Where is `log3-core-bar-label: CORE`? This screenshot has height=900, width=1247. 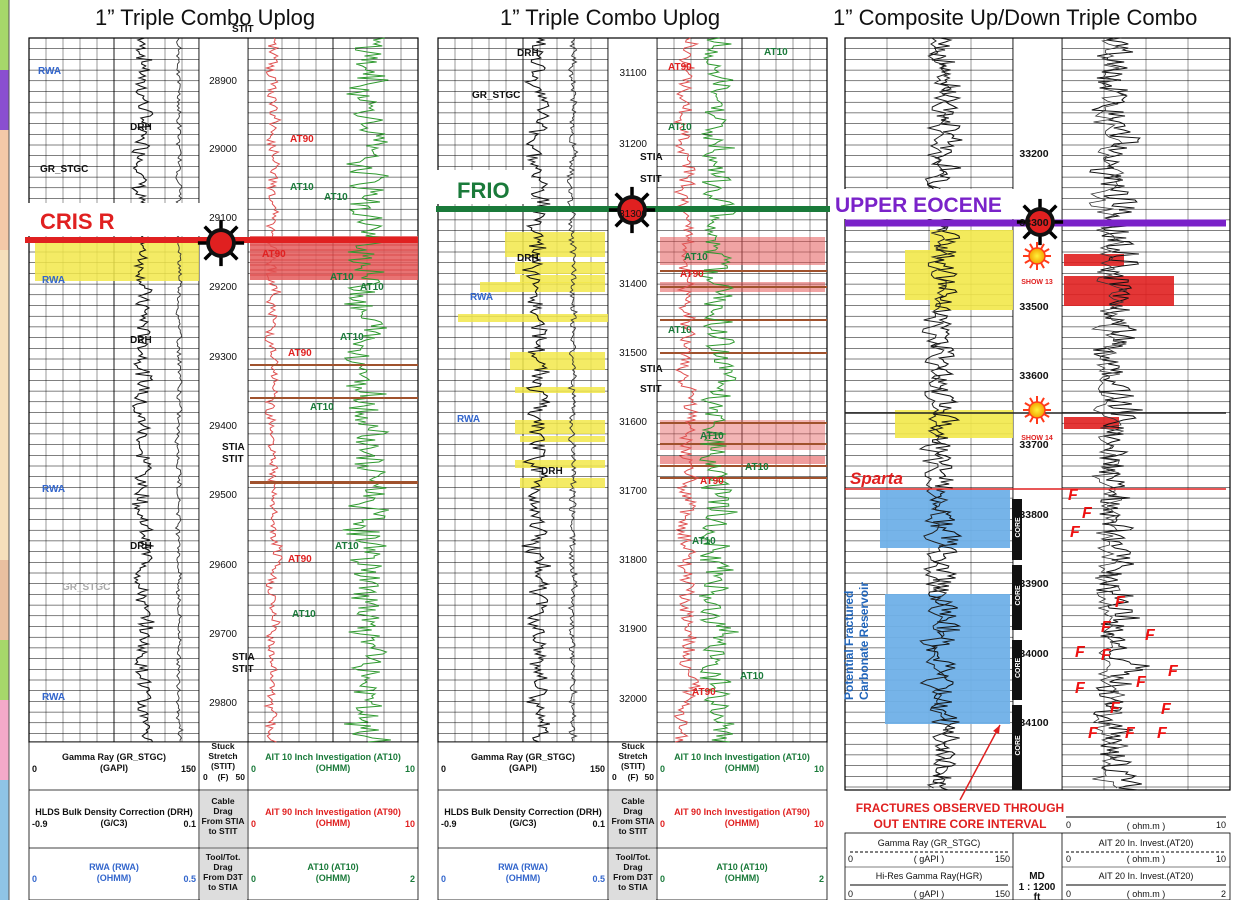
log3-core-bar-label: CORE is located at coordinates (1018, 527).